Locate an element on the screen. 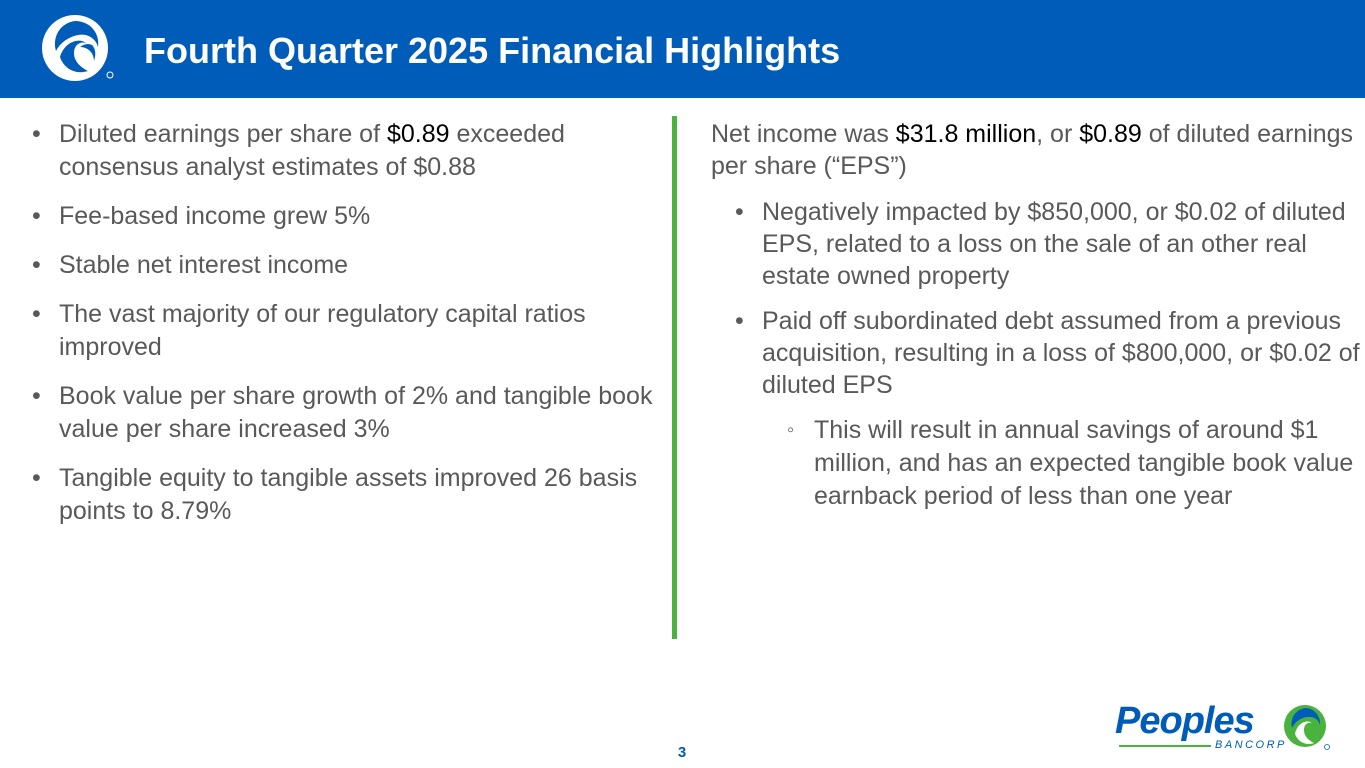 This screenshot has height=768, width=1365. bullet-text: Stable net interest income is located at coordinates (204, 265).